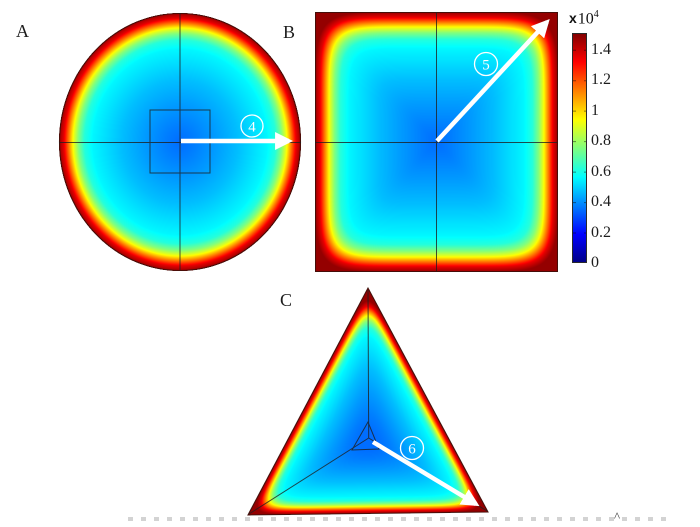 This screenshot has height=527, width=700. Describe the element at coordinates (595, 262) in the screenshot. I see `colorbar-tick-label: 0` at that location.